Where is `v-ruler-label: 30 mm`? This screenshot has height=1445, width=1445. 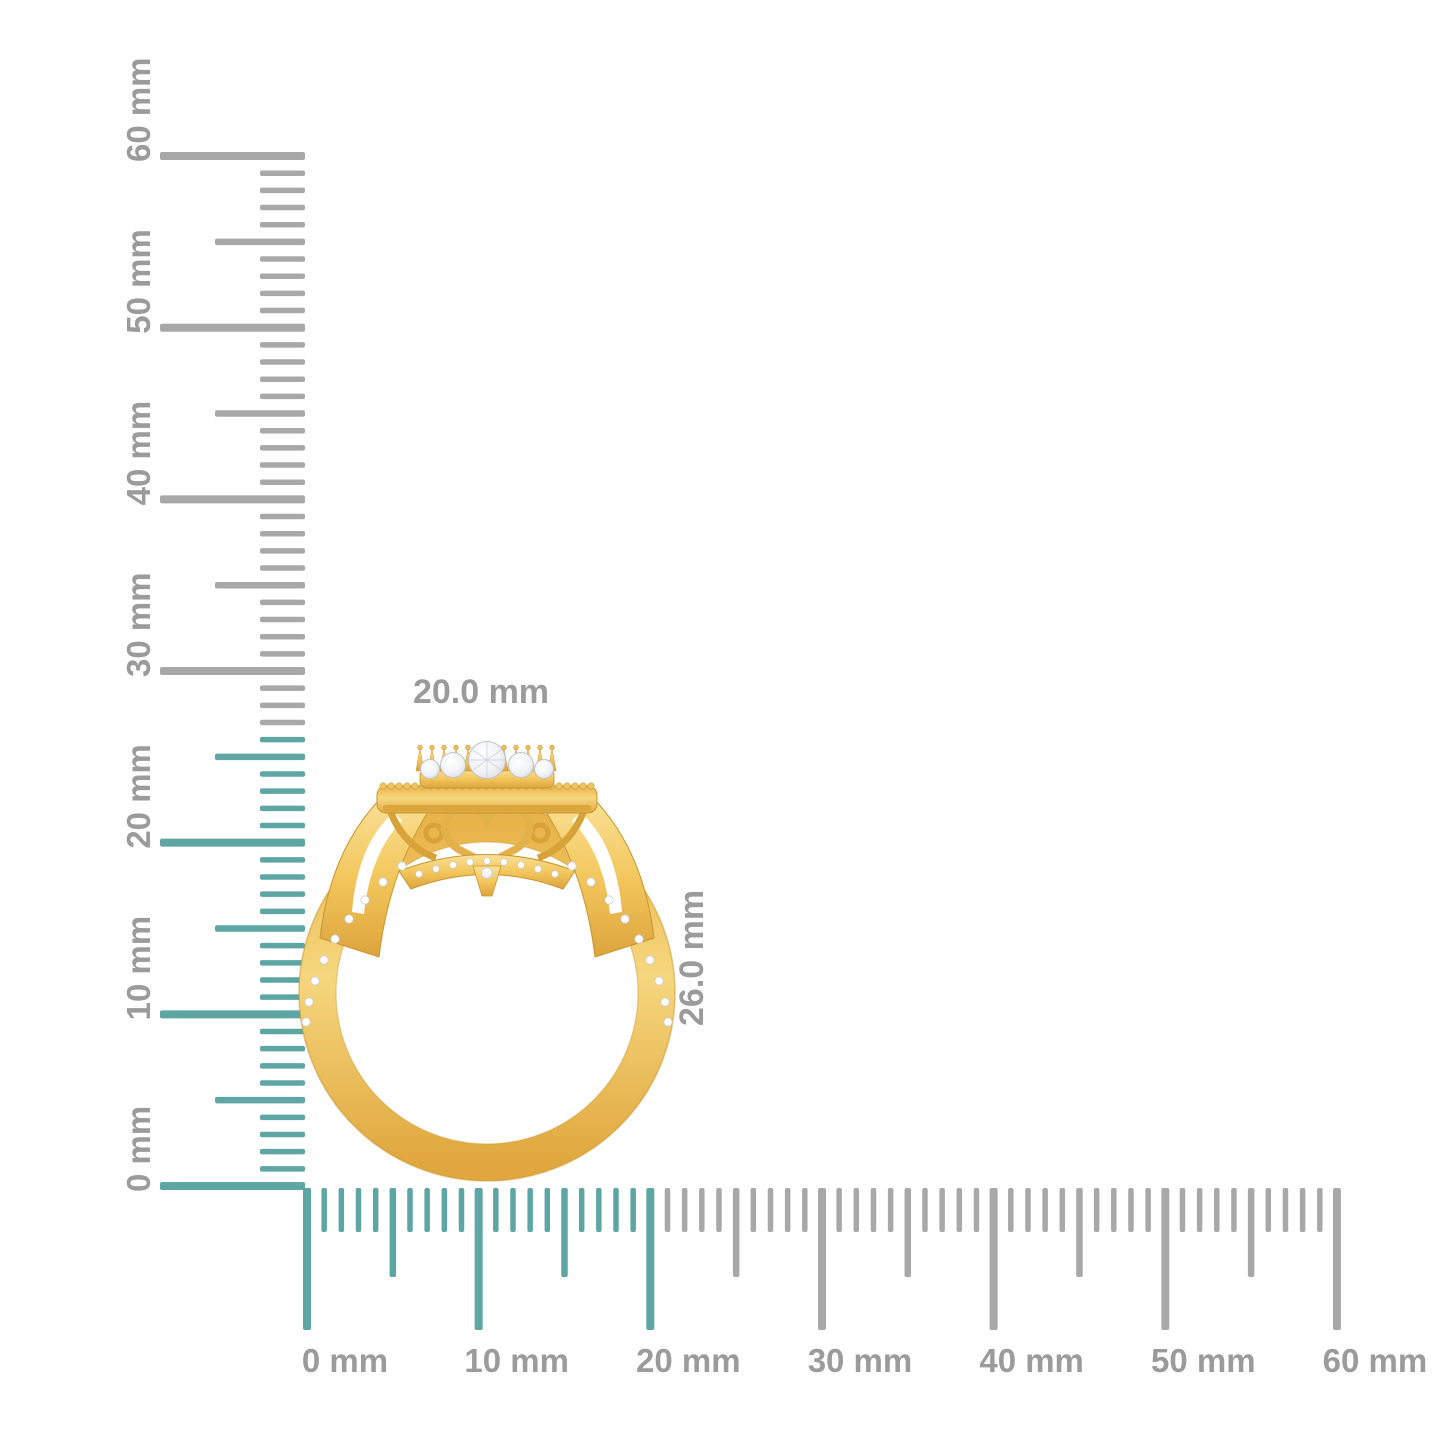
v-ruler-label: 30 mm is located at coordinates (138, 624).